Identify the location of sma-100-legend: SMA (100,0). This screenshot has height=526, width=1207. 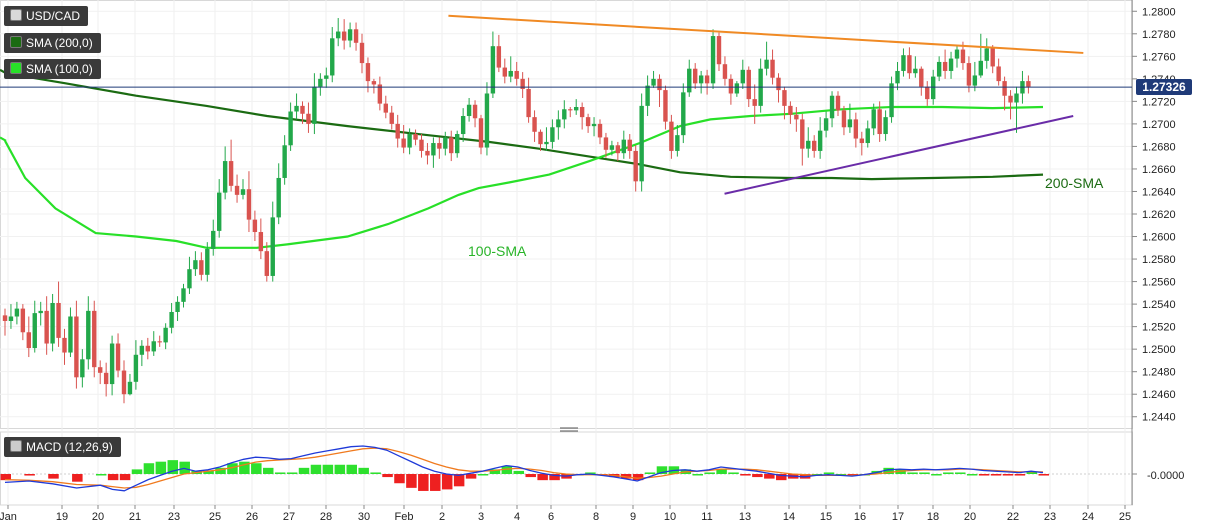
(52, 69).